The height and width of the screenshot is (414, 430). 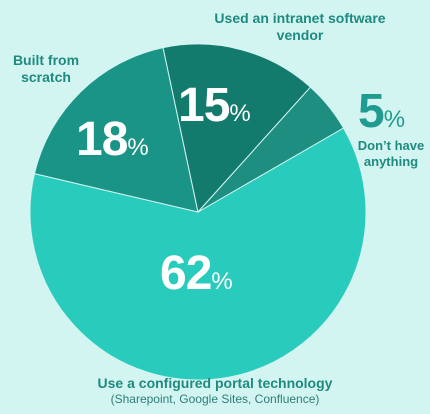 I want to click on value-built-from-scratch-pct: %, so click(x=138, y=147).